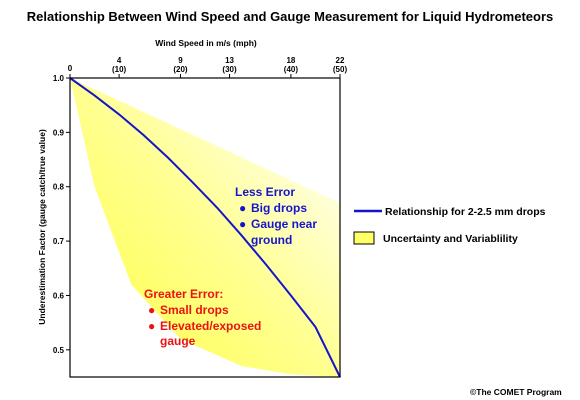  Describe the element at coordinates (450, 239) in the screenshot. I see `legend-band-label: Uncertainty and Variablility` at that location.